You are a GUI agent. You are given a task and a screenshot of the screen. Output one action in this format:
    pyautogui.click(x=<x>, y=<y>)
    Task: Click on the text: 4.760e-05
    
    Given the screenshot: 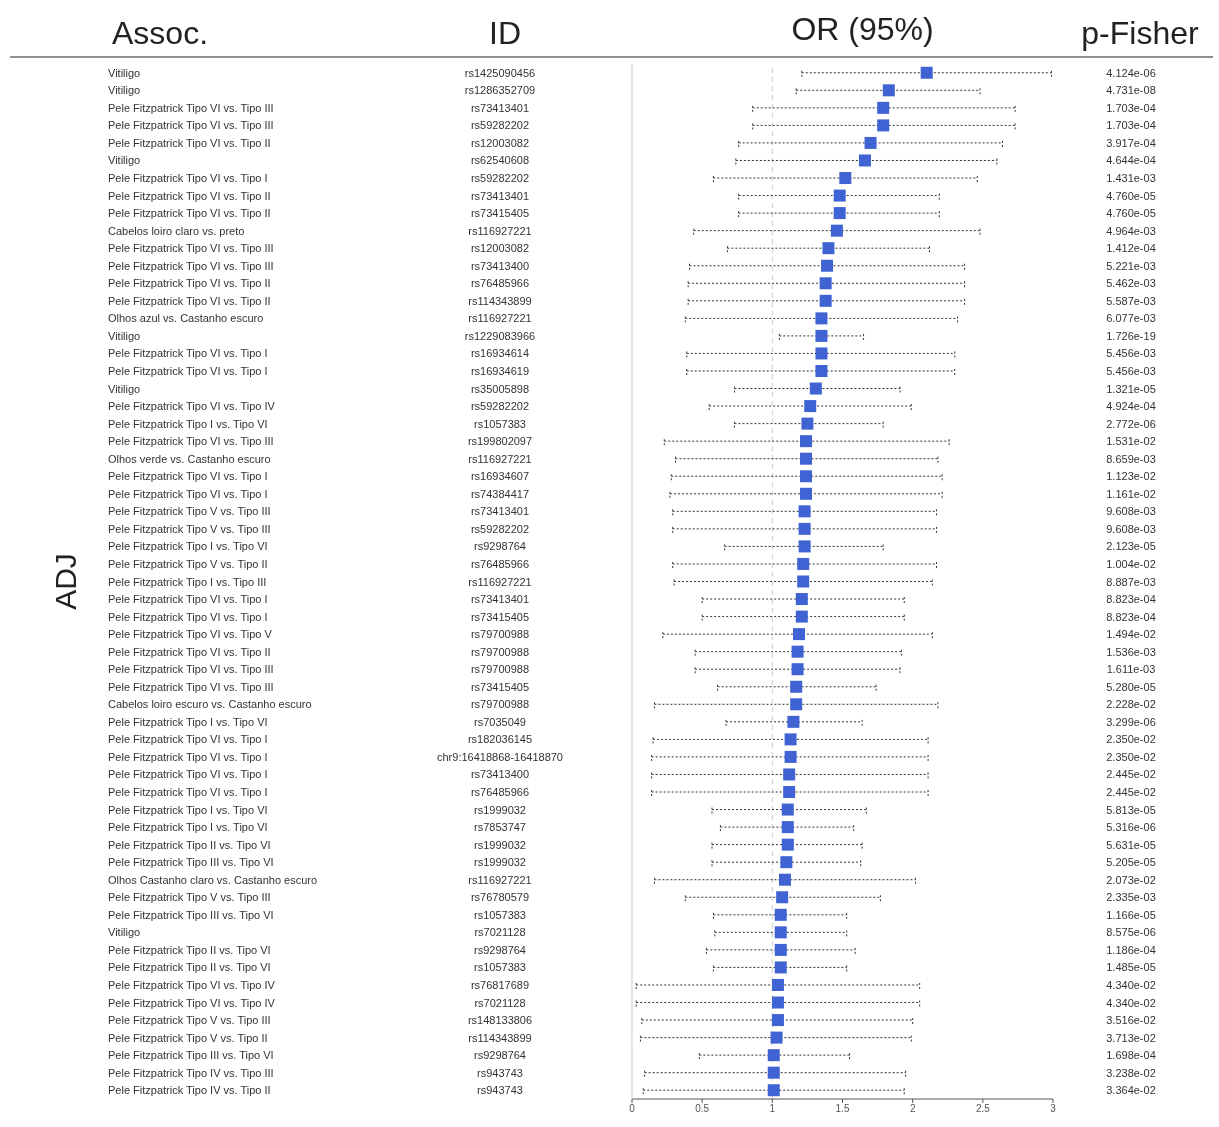 What is the action you would take?
    pyautogui.click(x=1131, y=195)
    